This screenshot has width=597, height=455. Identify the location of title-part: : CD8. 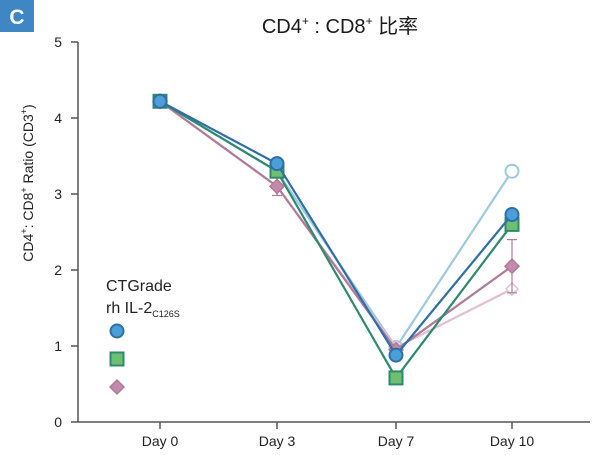
(337, 27).